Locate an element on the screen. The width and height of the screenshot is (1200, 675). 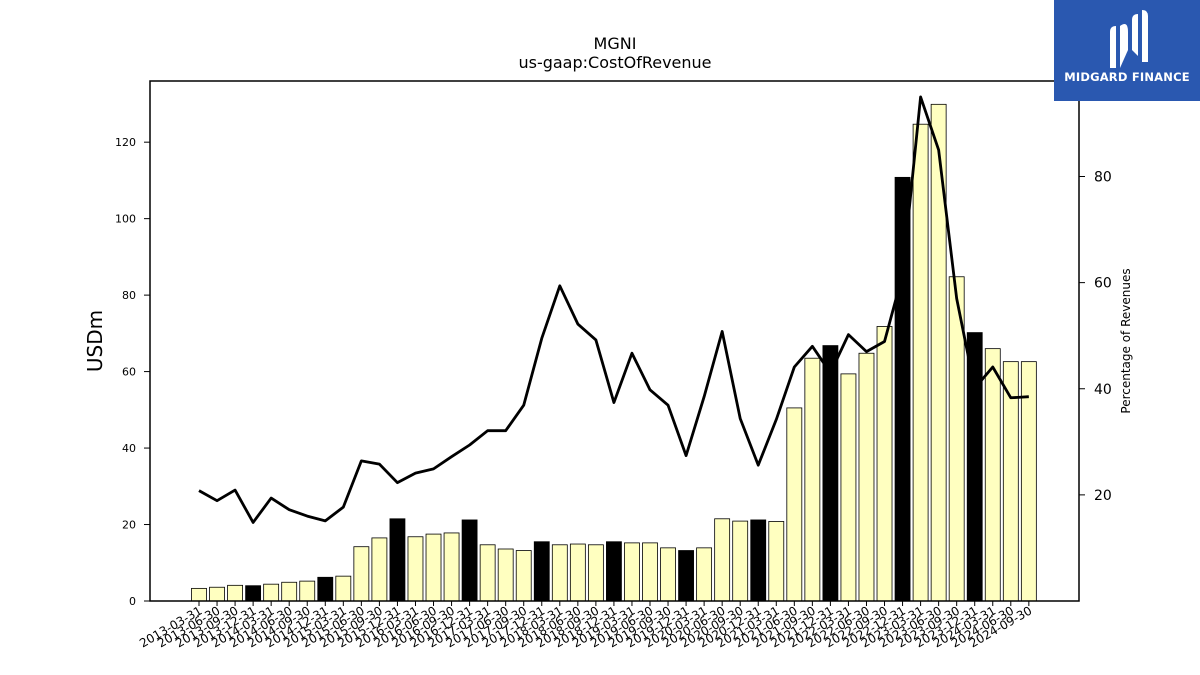
chart-subtitle: us-gaap:CostOfRevenue is located at coordinates (614, 62).